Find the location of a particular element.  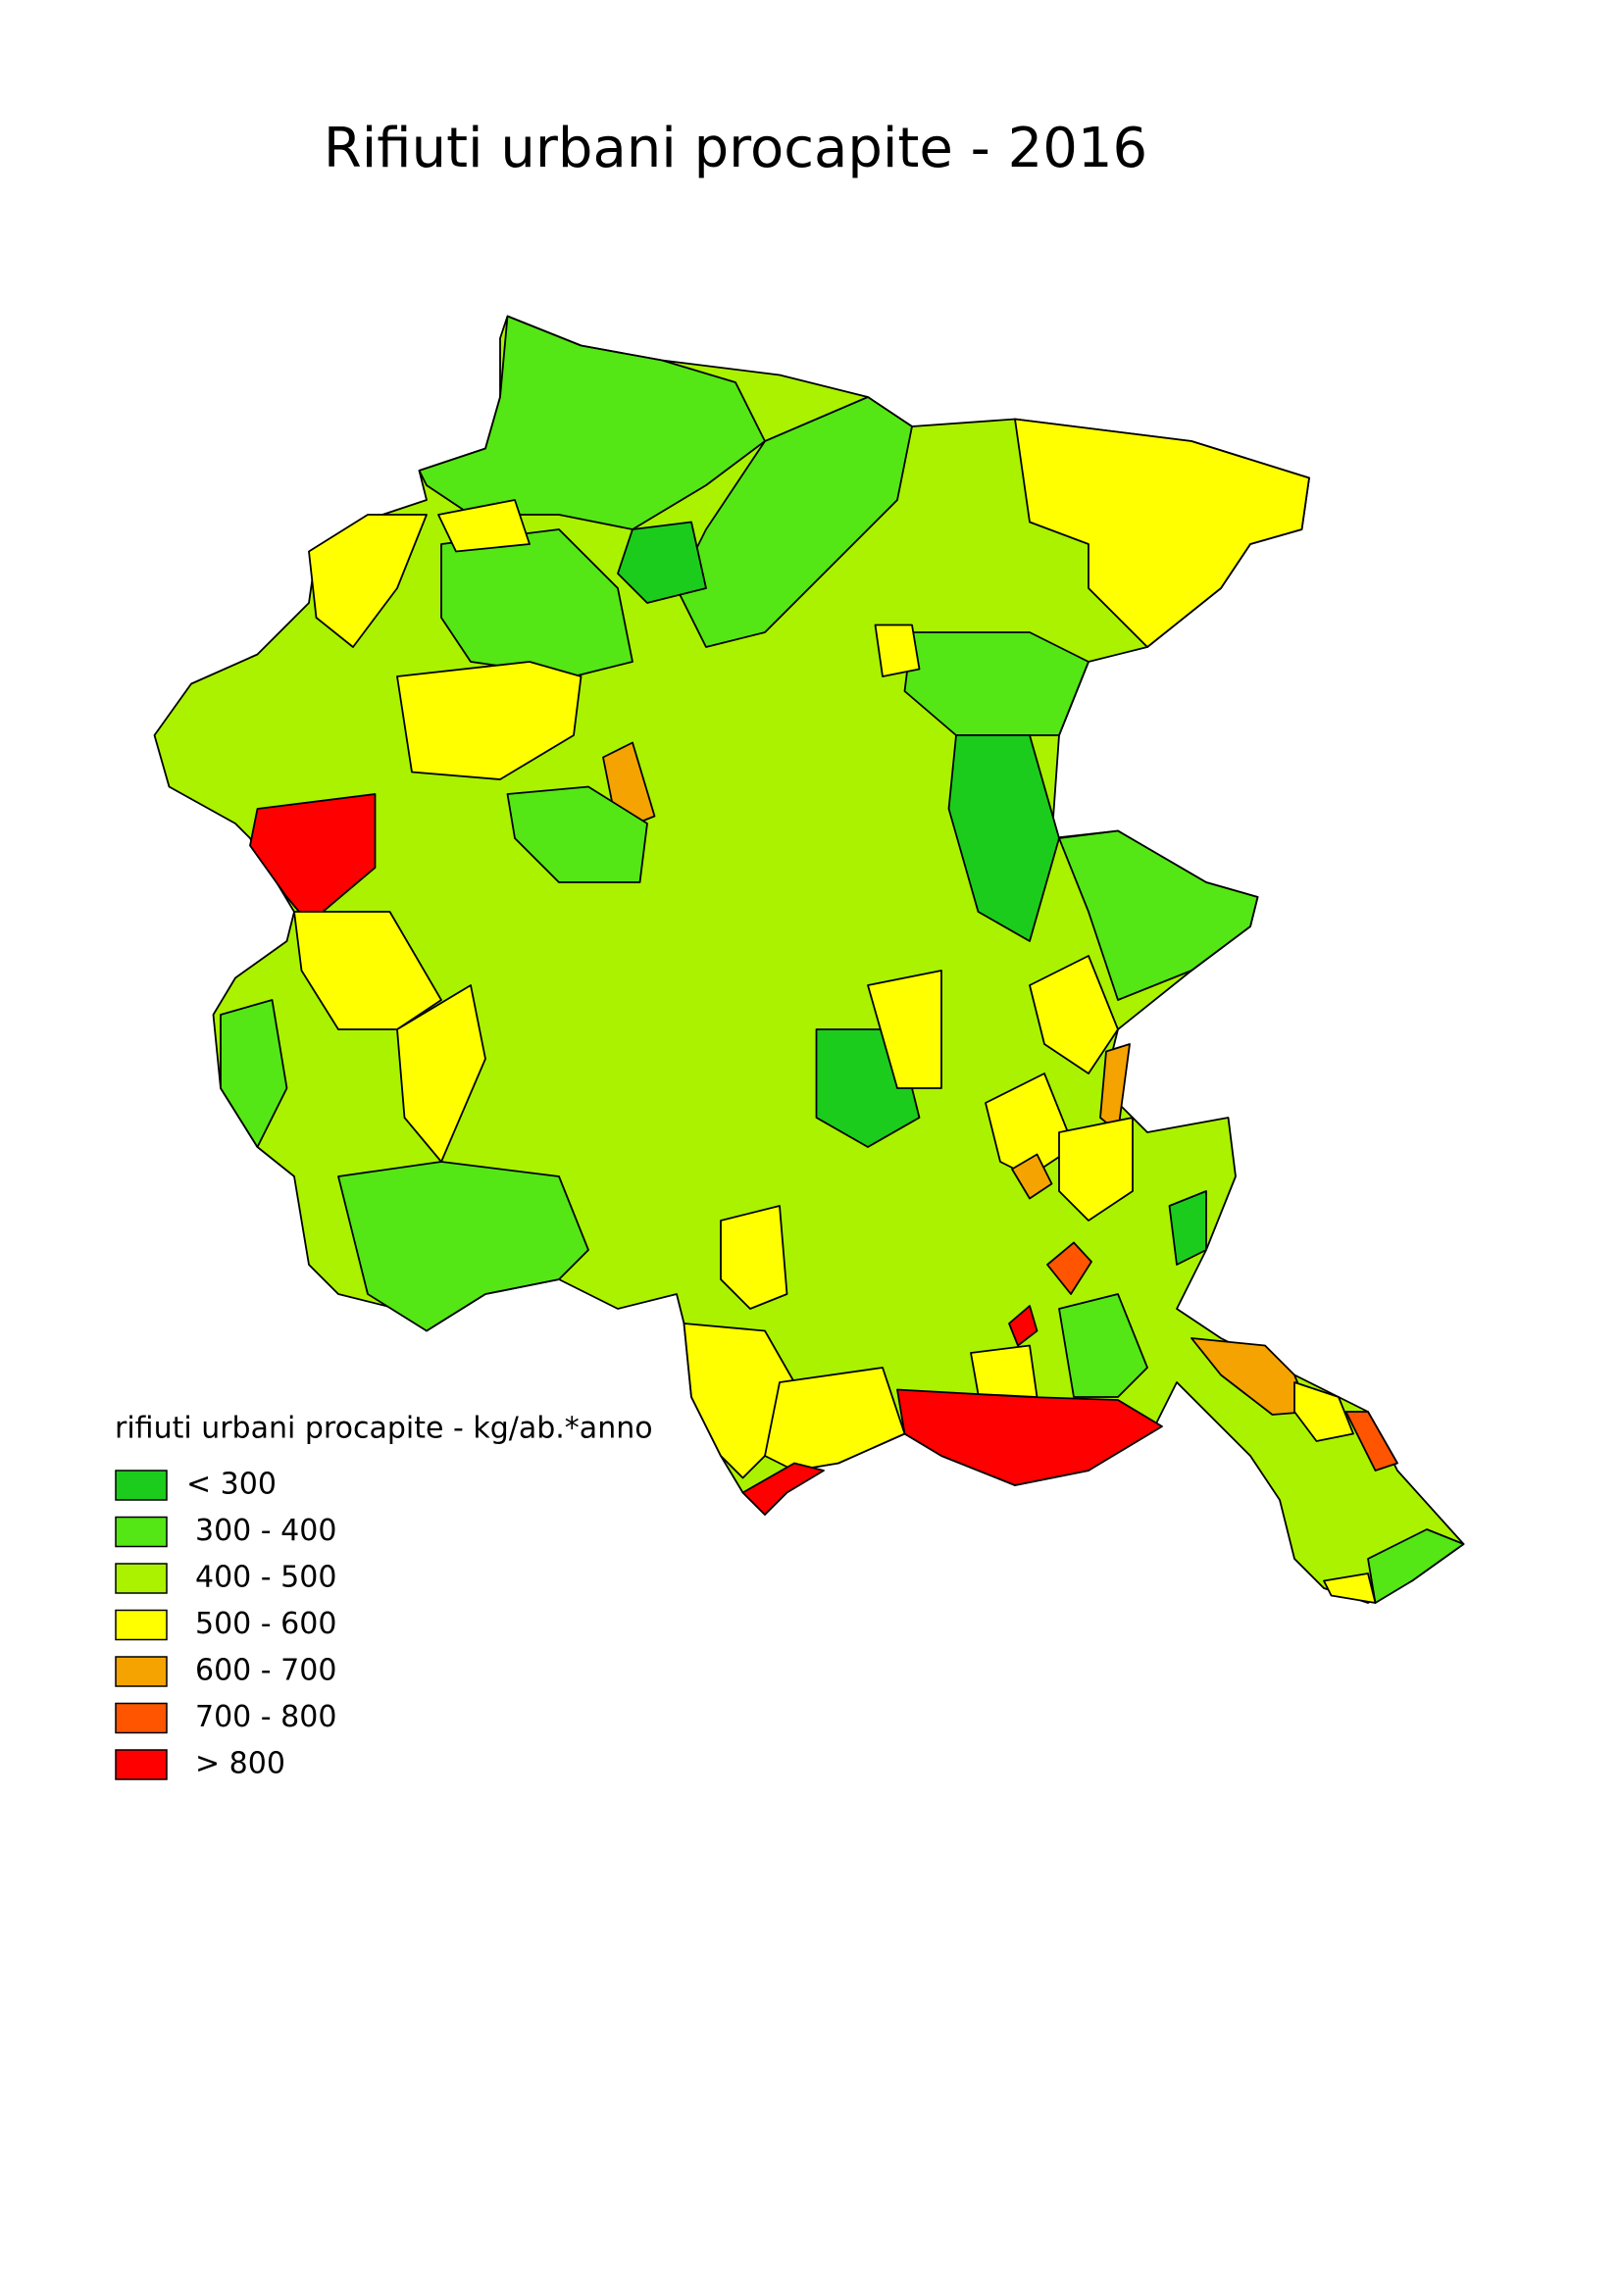

legend-label: < 300 is located at coordinates (231, 1485).